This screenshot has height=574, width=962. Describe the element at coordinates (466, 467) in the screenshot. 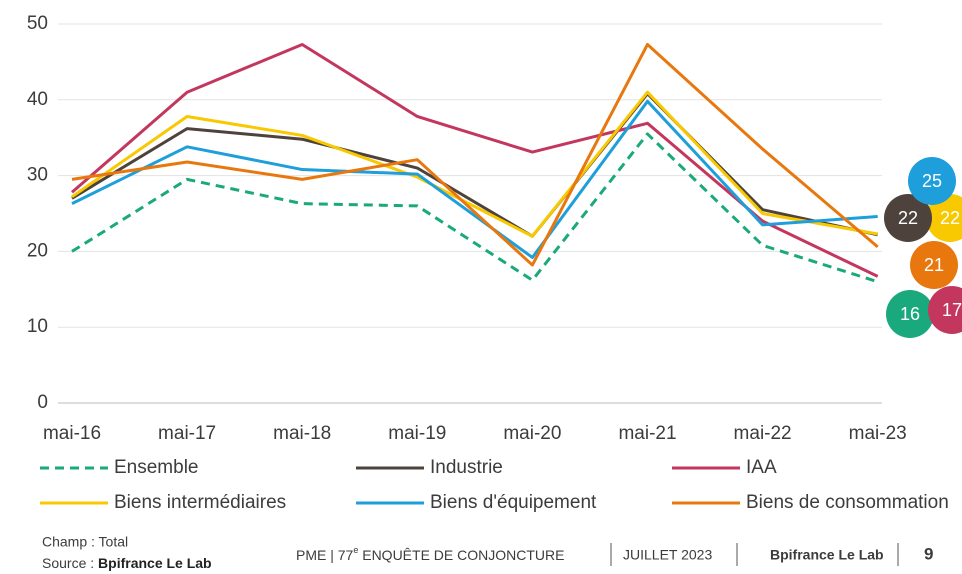

I see `legend-label: Industrie` at that location.